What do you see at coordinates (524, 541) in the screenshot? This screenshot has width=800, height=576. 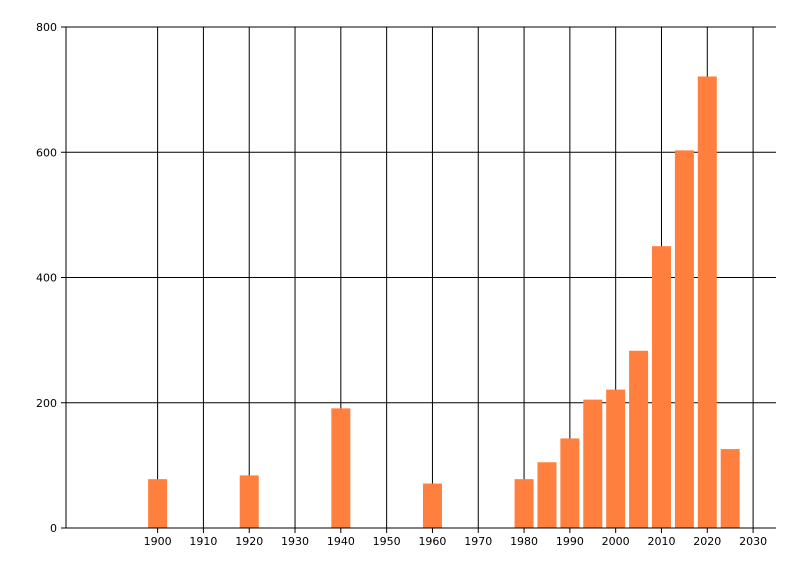 I see `x-tick-label: 1980` at bounding box center [524, 541].